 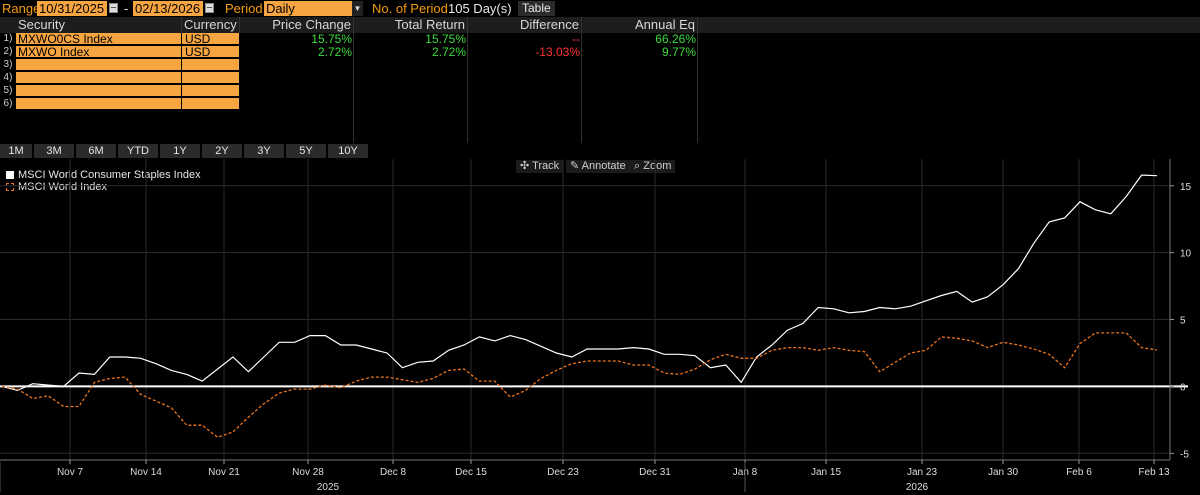 I want to click on table-row: 6), so click(x=600, y=104).